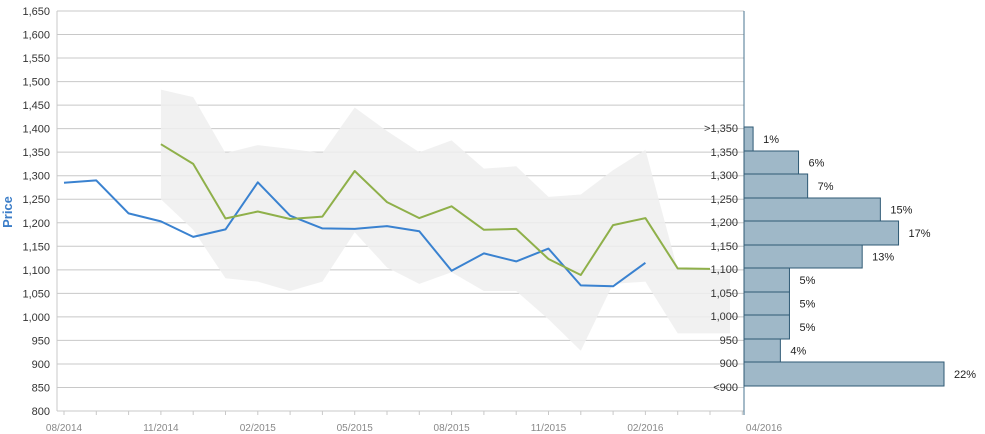  Describe the element at coordinates (920, 234) in the screenshot. I see `histogram-pct-label: 17%` at that location.